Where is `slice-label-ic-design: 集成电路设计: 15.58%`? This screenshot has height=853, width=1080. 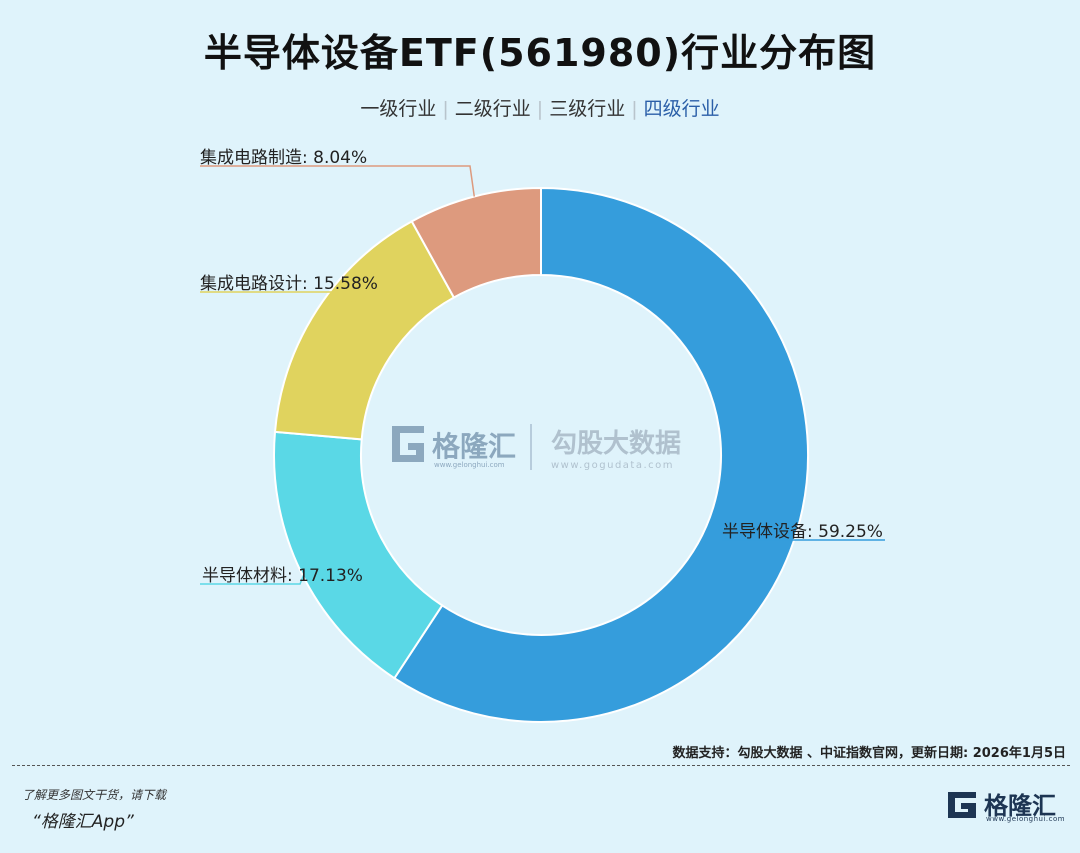
slice-label-ic-design: 集成电路设计: 15.58% is located at coordinates (289, 284).